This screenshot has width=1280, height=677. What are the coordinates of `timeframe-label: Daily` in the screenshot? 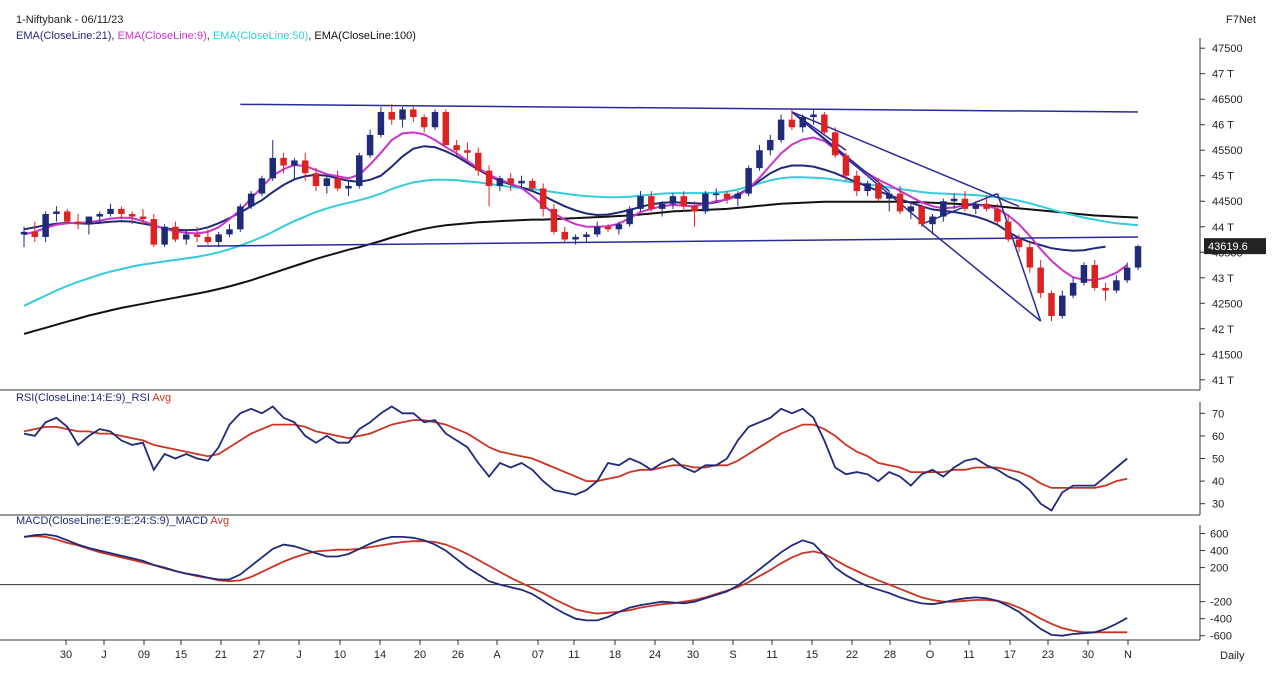 It's located at (1232, 656).